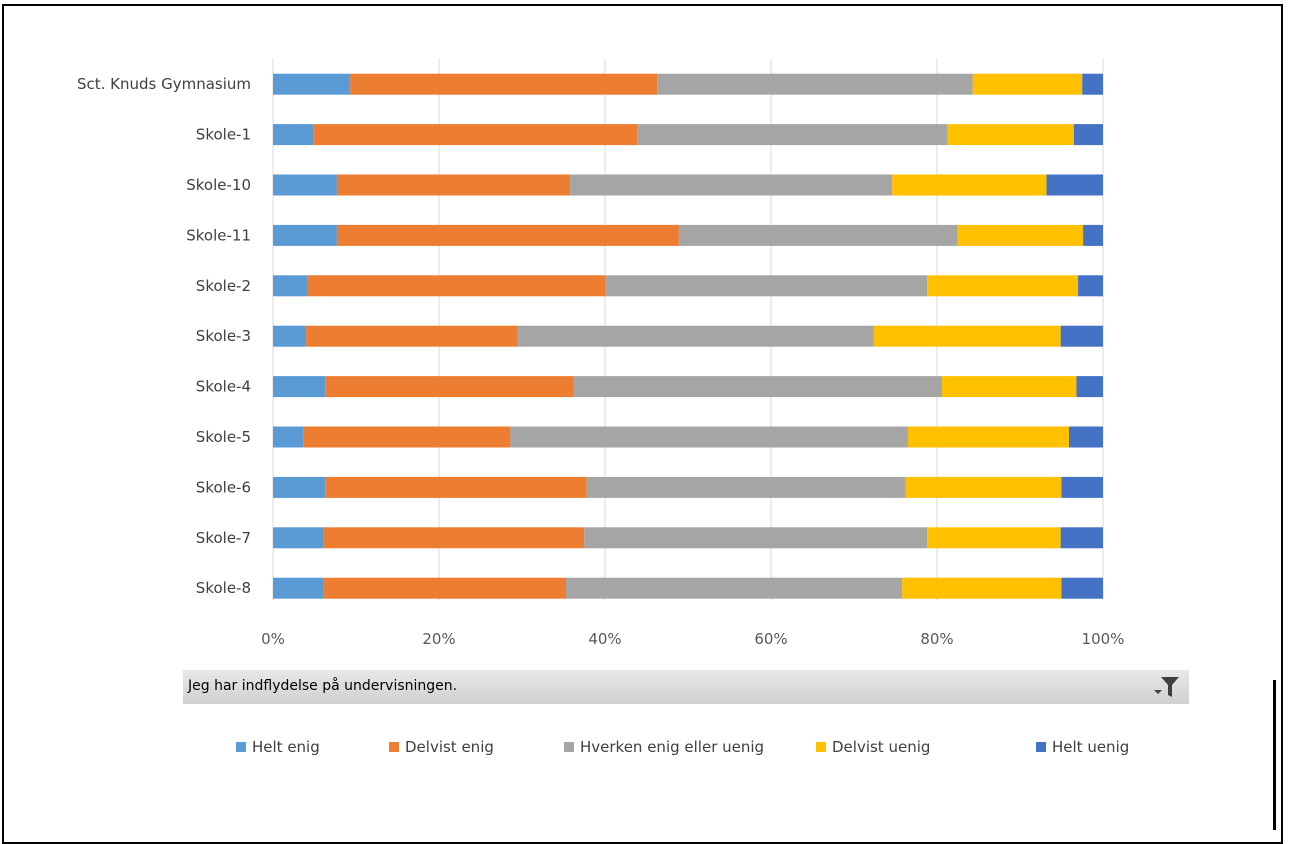  I want to click on category-label: Skole-7, so click(223, 538).